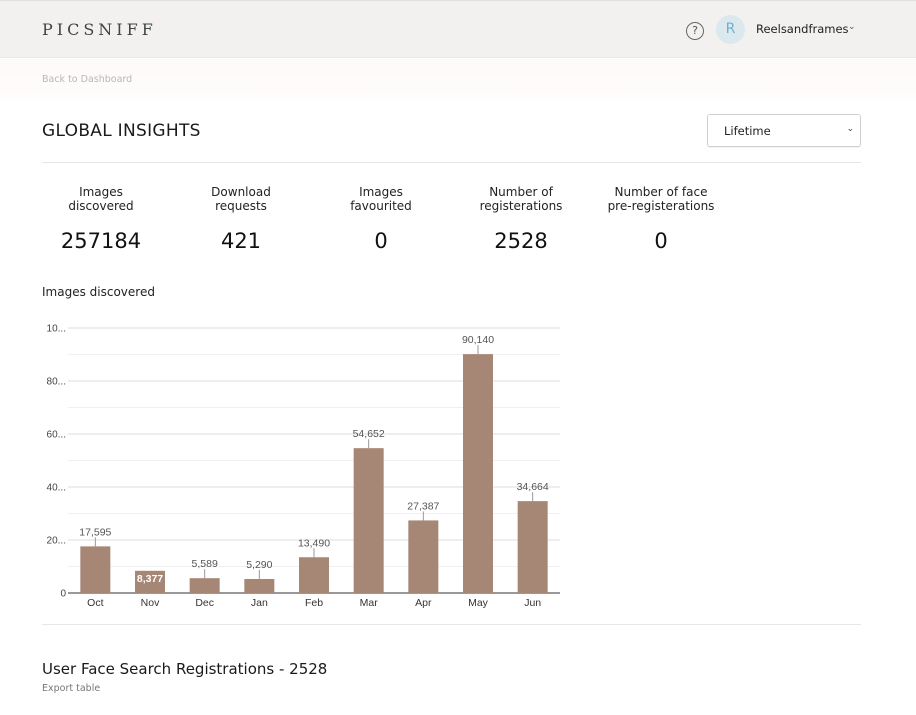 The height and width of the screenshot is (715, 916). I want to click on back-to-dashboard-link: Back to Dashboard, so click(87, 79).